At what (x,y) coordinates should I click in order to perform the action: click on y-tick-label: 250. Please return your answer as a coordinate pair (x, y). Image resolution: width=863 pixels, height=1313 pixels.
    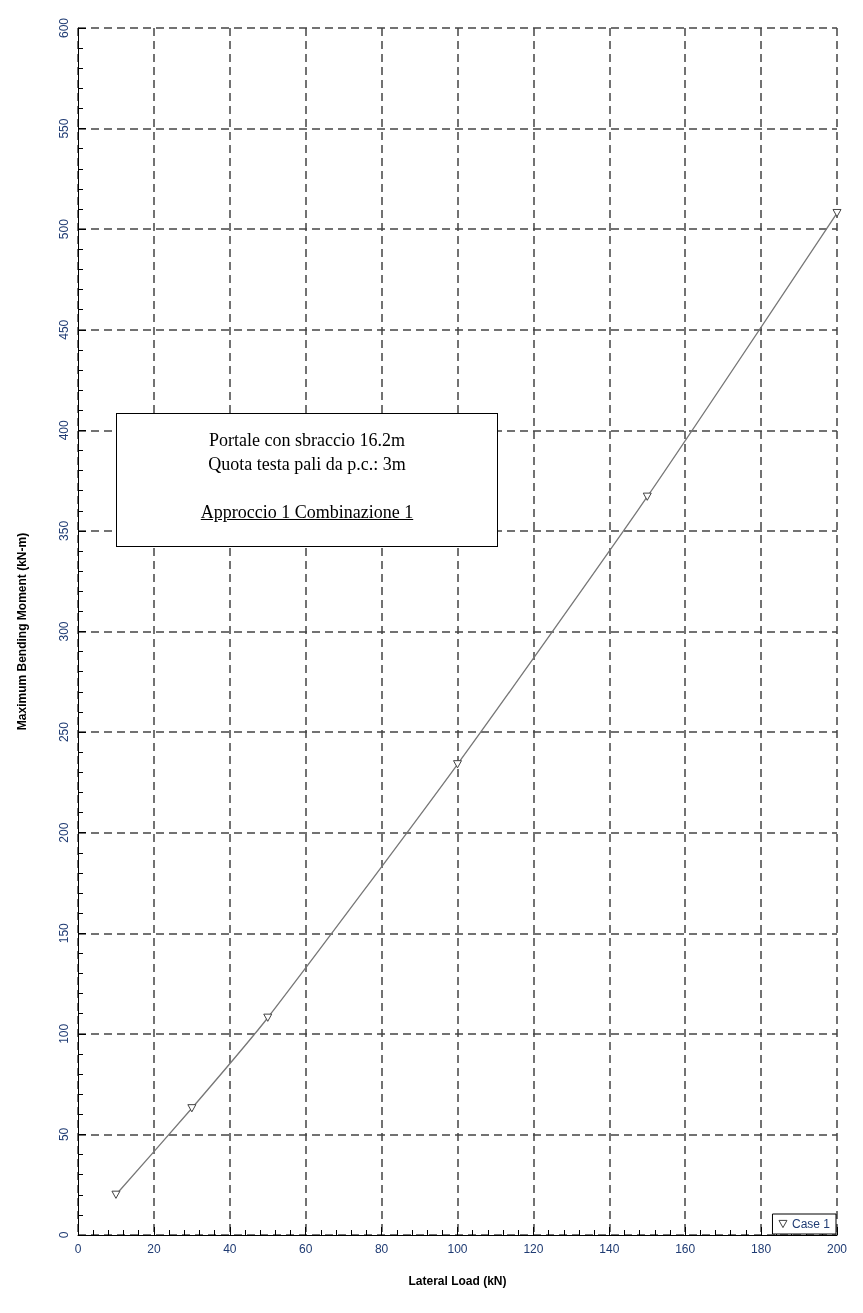
    Looking at the image, I should click on (64, 732).